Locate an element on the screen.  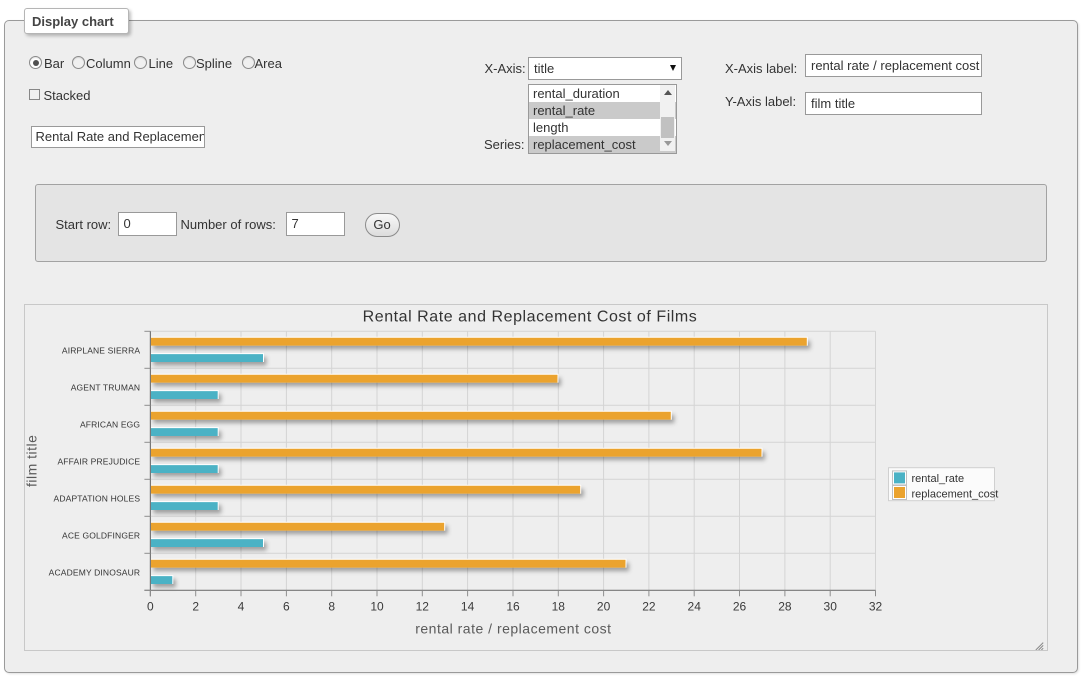
svg-text: 14 is located at coordinates (468, 607).